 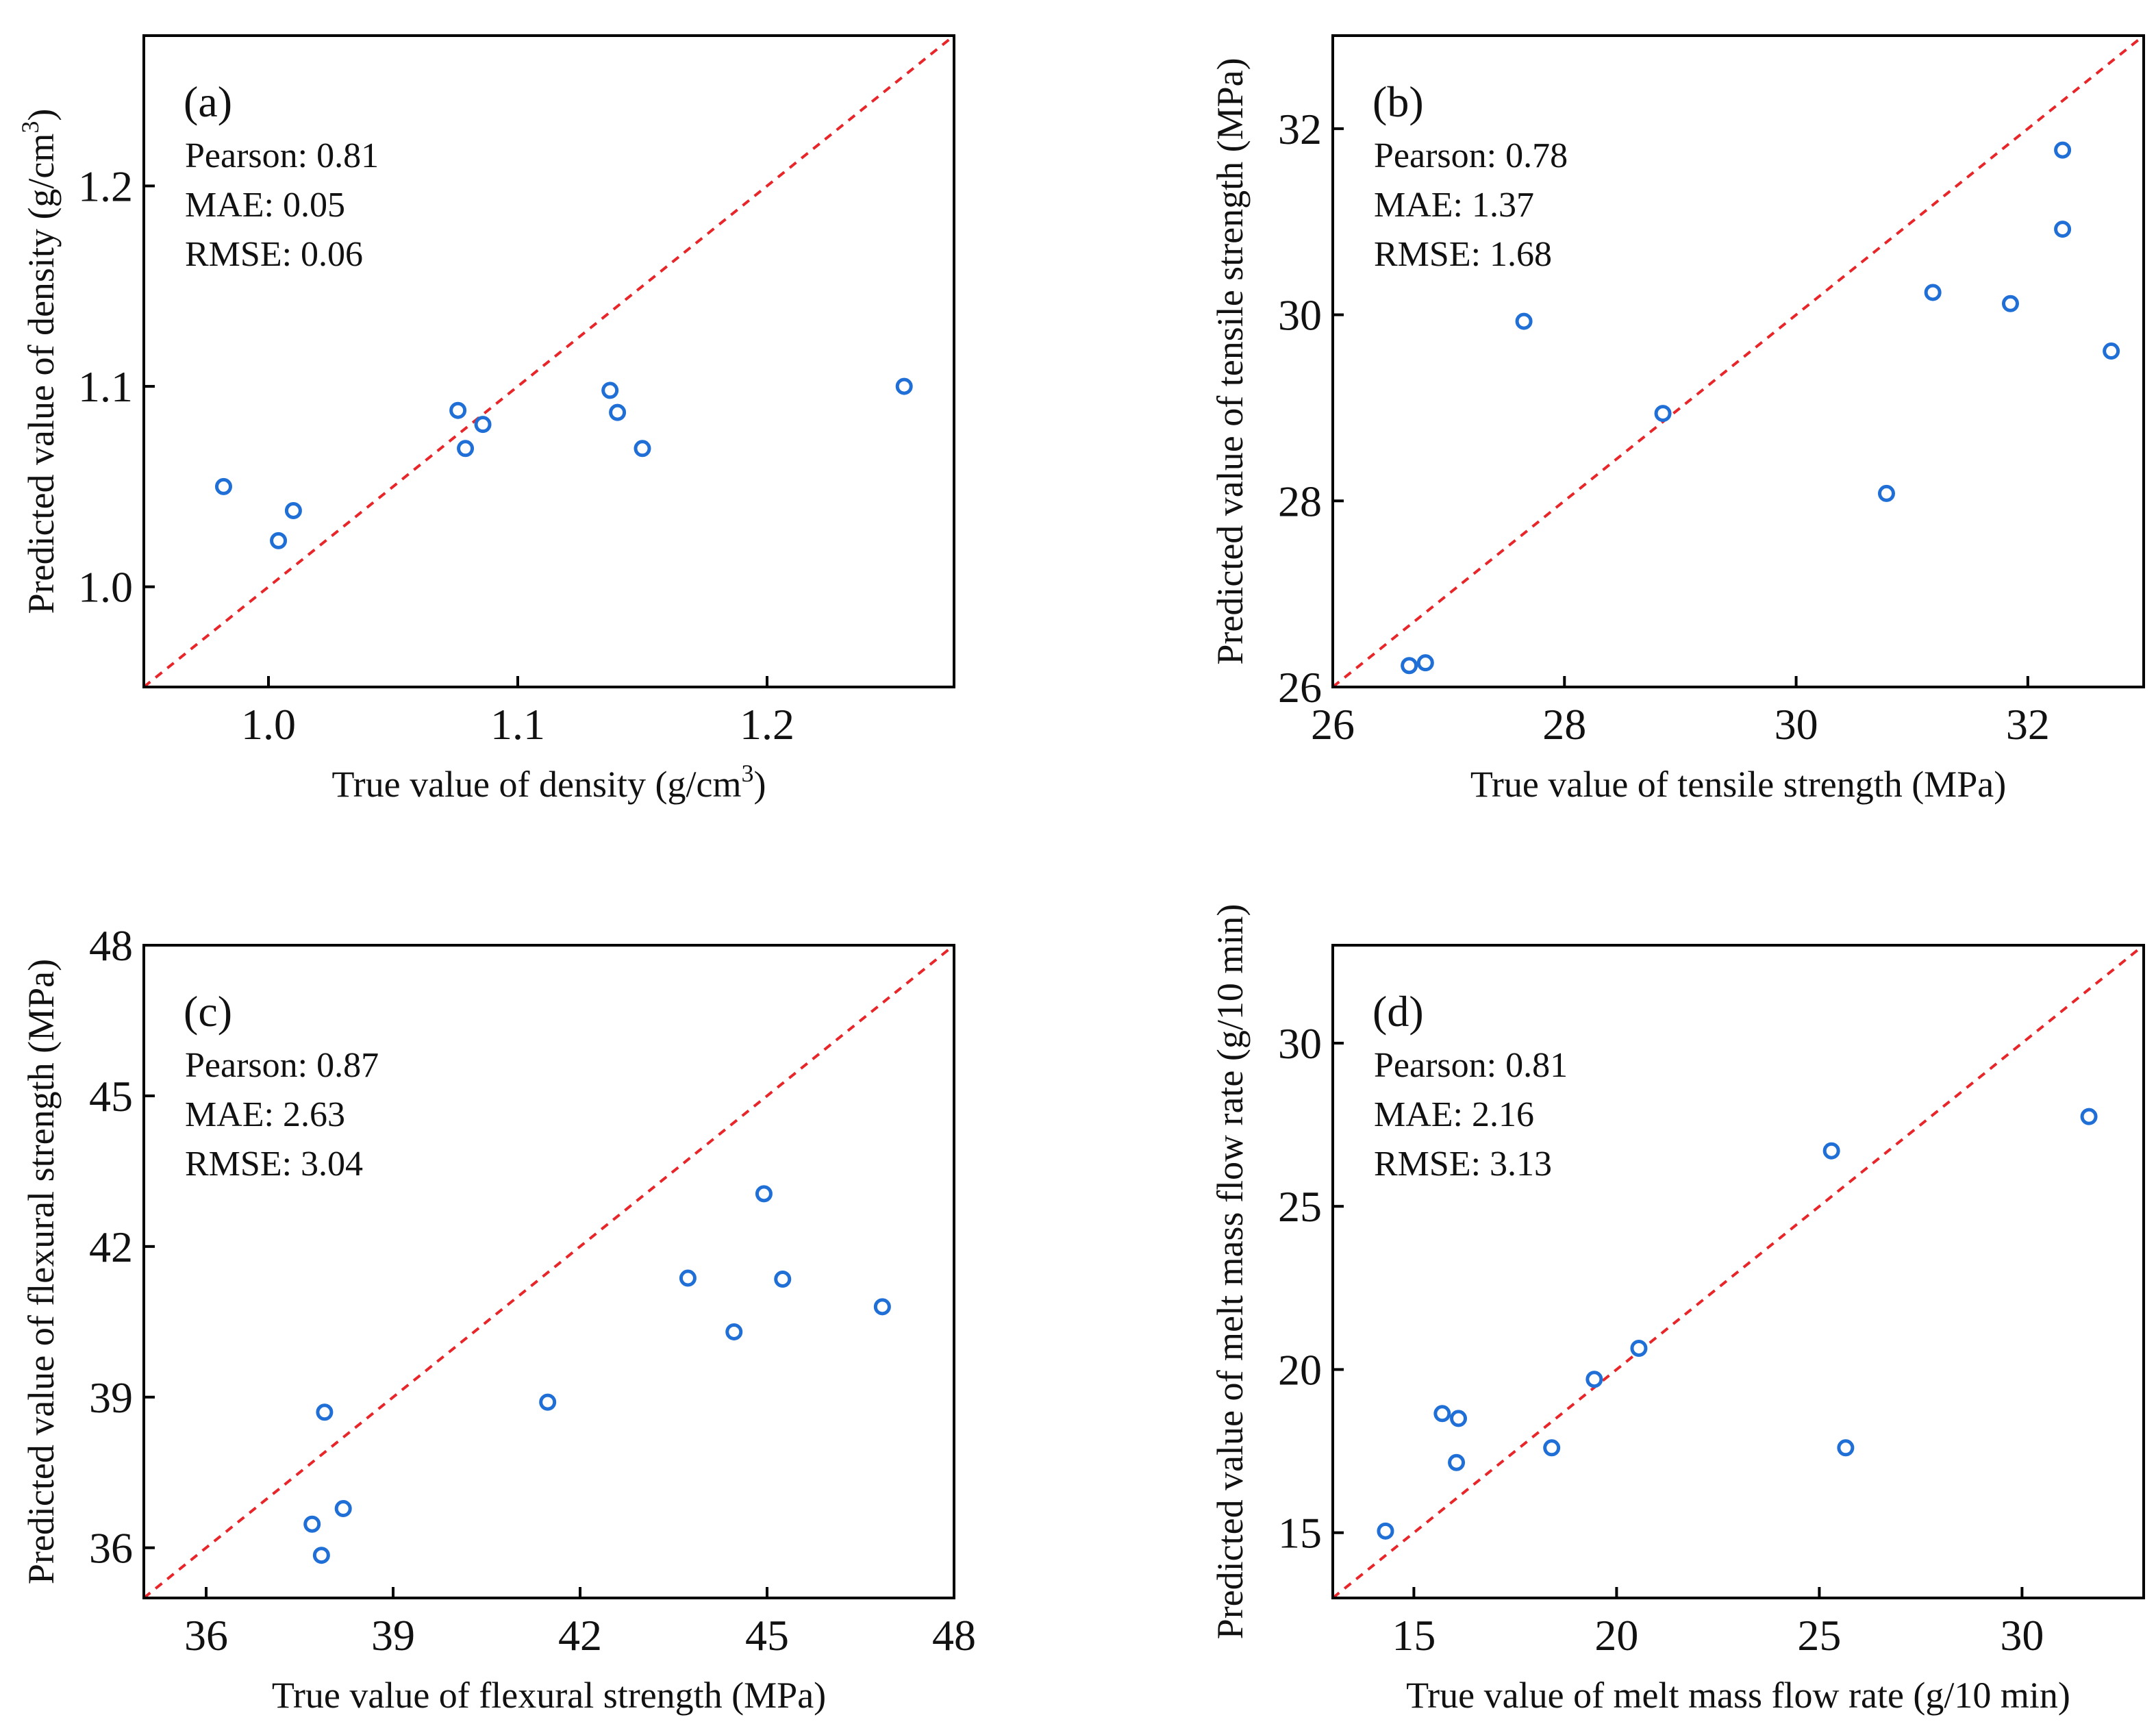 What do you see at coordinates (1463, 1164) in the screenshot?
I see `stat-text: RMSE: 3.13` at bounding box center [1463, 1164].